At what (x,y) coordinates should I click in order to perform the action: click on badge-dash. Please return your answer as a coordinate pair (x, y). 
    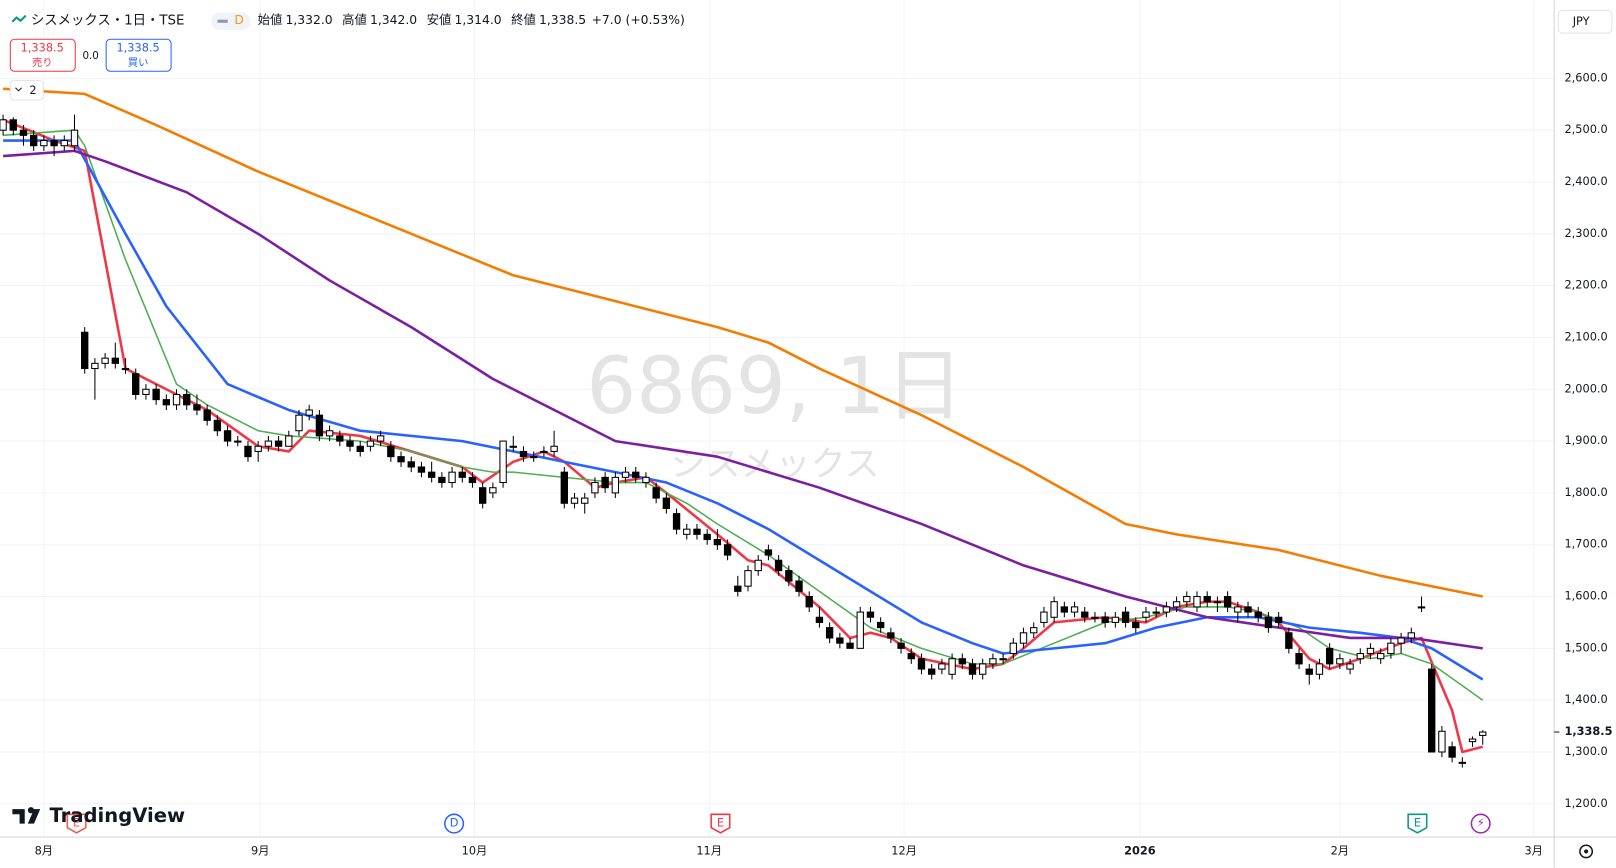
    Looking at the image, I should click on (222, 21).